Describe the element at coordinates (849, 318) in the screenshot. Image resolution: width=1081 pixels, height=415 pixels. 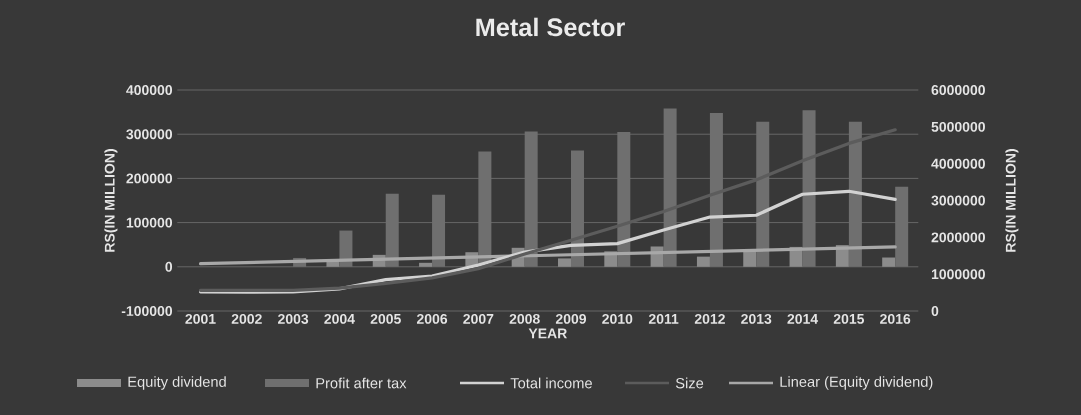
I see `x-tick-label: 2015` at that location.